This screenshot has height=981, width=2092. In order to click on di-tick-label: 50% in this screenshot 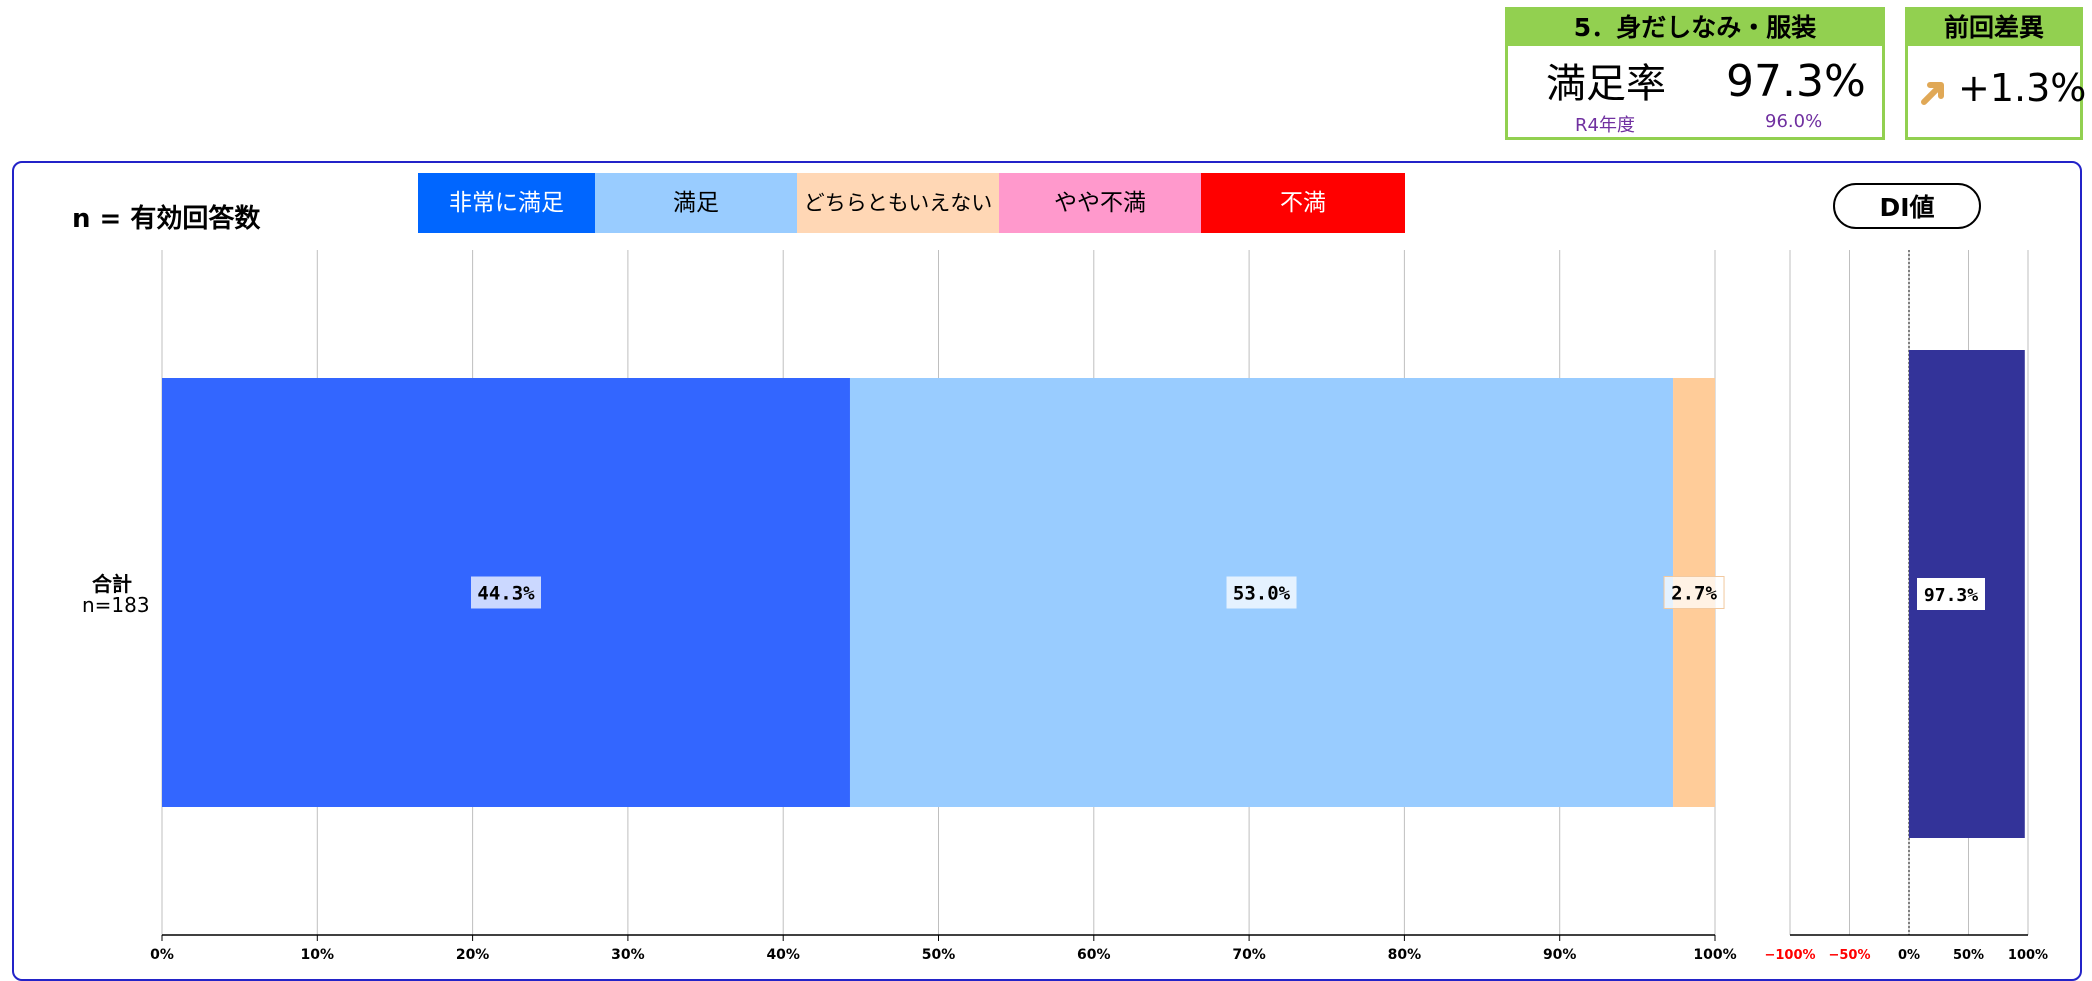, I will do `click(1968, 955)`.